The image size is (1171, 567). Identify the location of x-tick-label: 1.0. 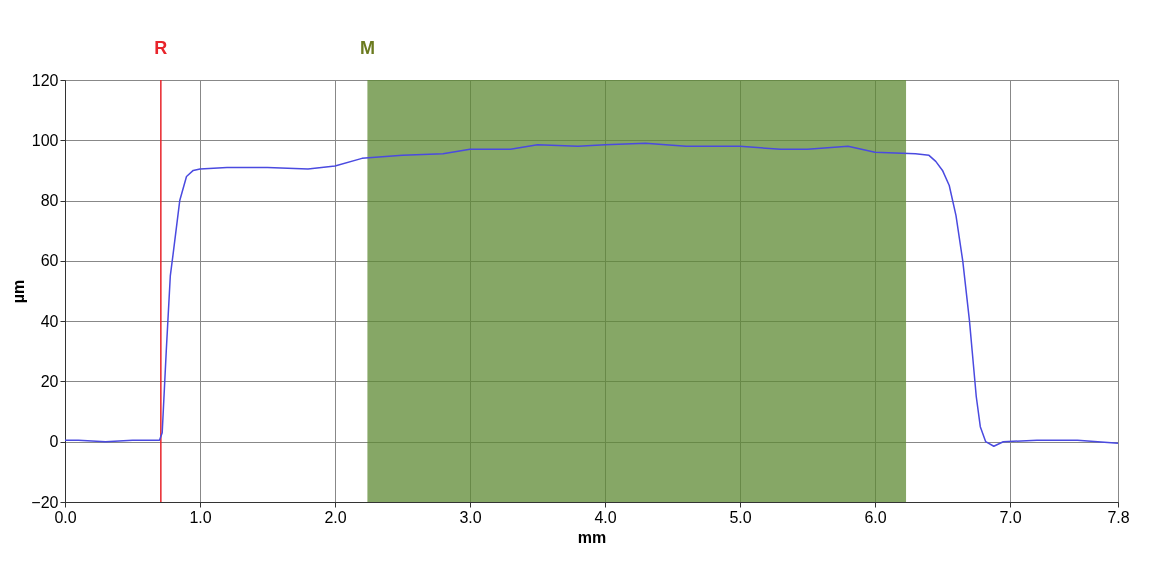
(200, 517).